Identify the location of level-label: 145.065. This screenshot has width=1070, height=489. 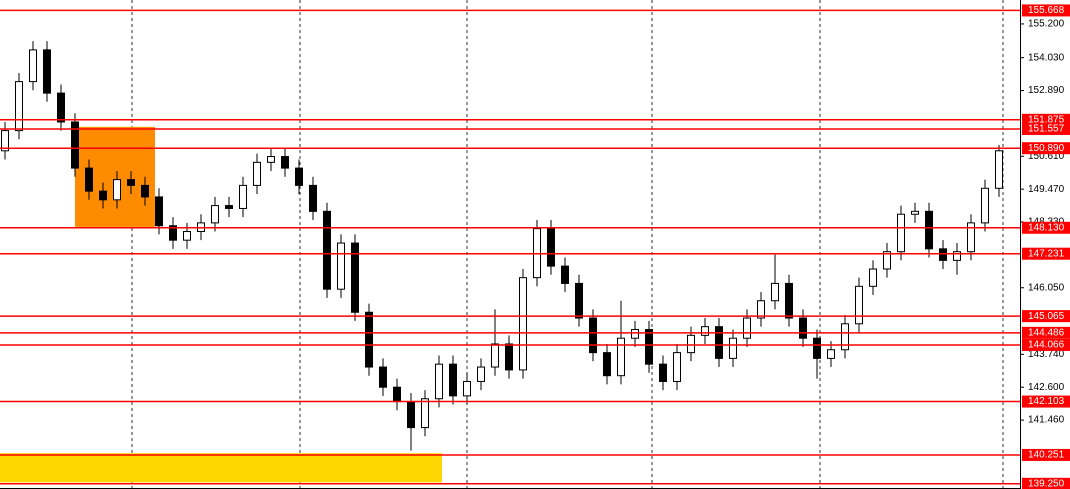
(1046, 316).